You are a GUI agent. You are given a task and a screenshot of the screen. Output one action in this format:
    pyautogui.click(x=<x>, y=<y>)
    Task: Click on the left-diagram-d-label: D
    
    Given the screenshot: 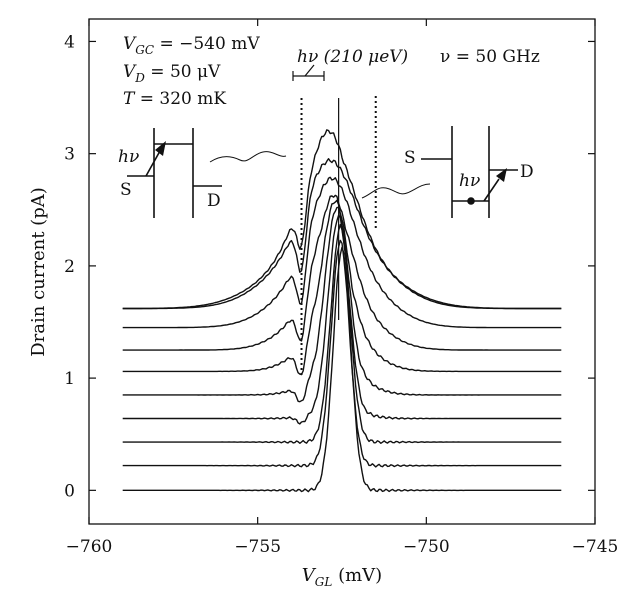 What is the action you would take?
    pyautogui.click(x=214, y=201)
    